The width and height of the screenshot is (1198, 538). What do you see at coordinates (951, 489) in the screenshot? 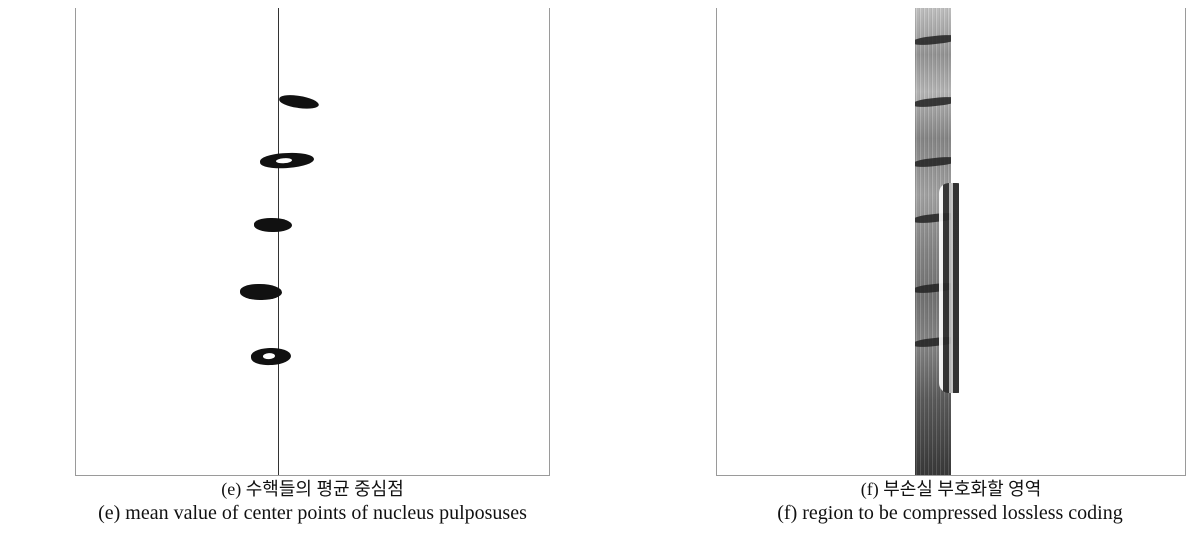
I see `caption-f-korean: (f) 부손실 부호화할 영역` at bounding box center [951, 489].